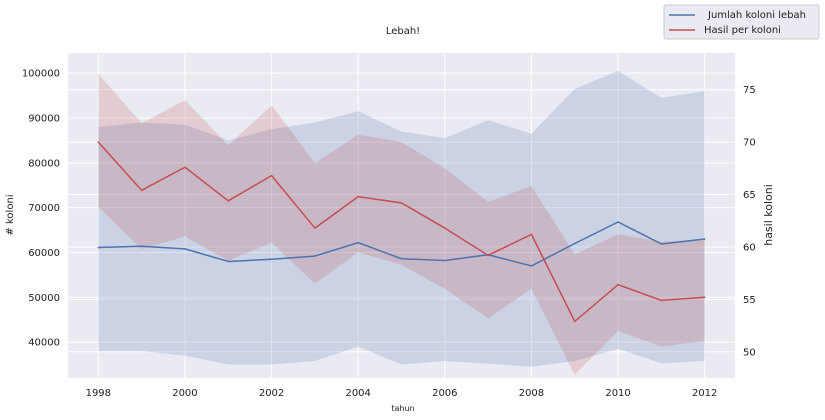  I want to click on y-tick-label-right: 75, so click(749, 90).